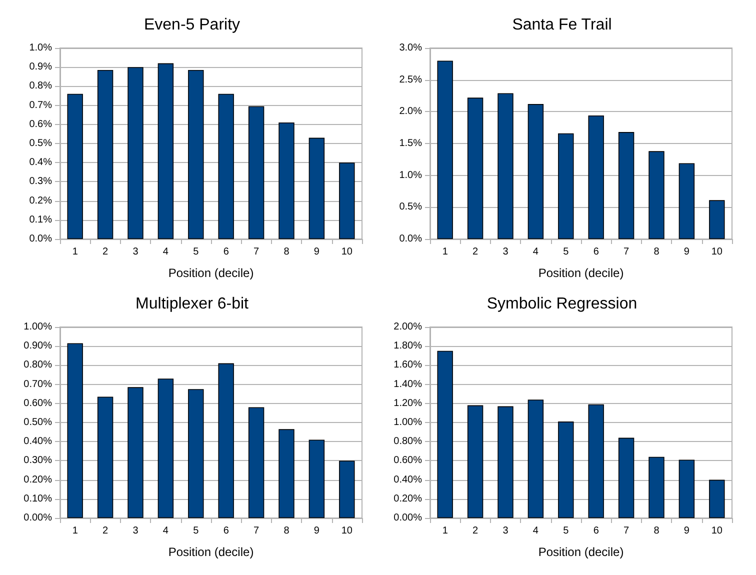 This screenshot has height=575, width=756. What do you see at coordinates (410, 112) in the screenshot?
I see `y-tick-label: 2.0%` at bounding box center [410, 112].